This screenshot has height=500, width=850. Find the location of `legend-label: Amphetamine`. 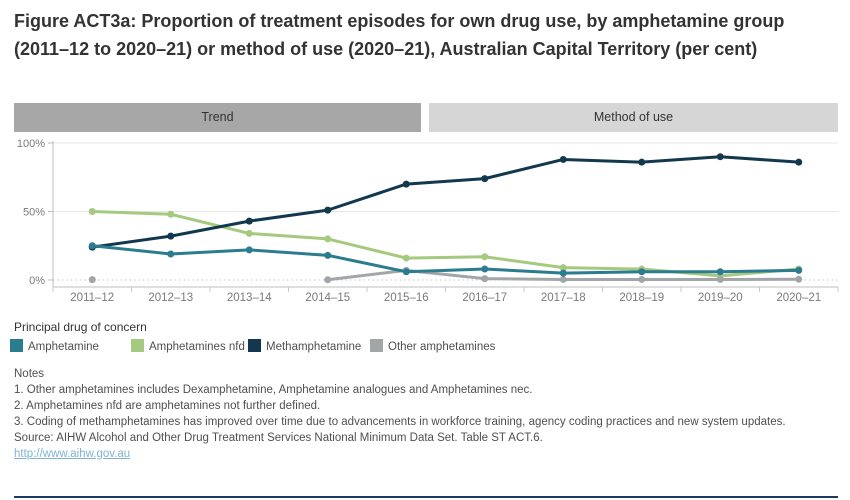

legend-label: Amphetamine is located at coordinates (63, 347).